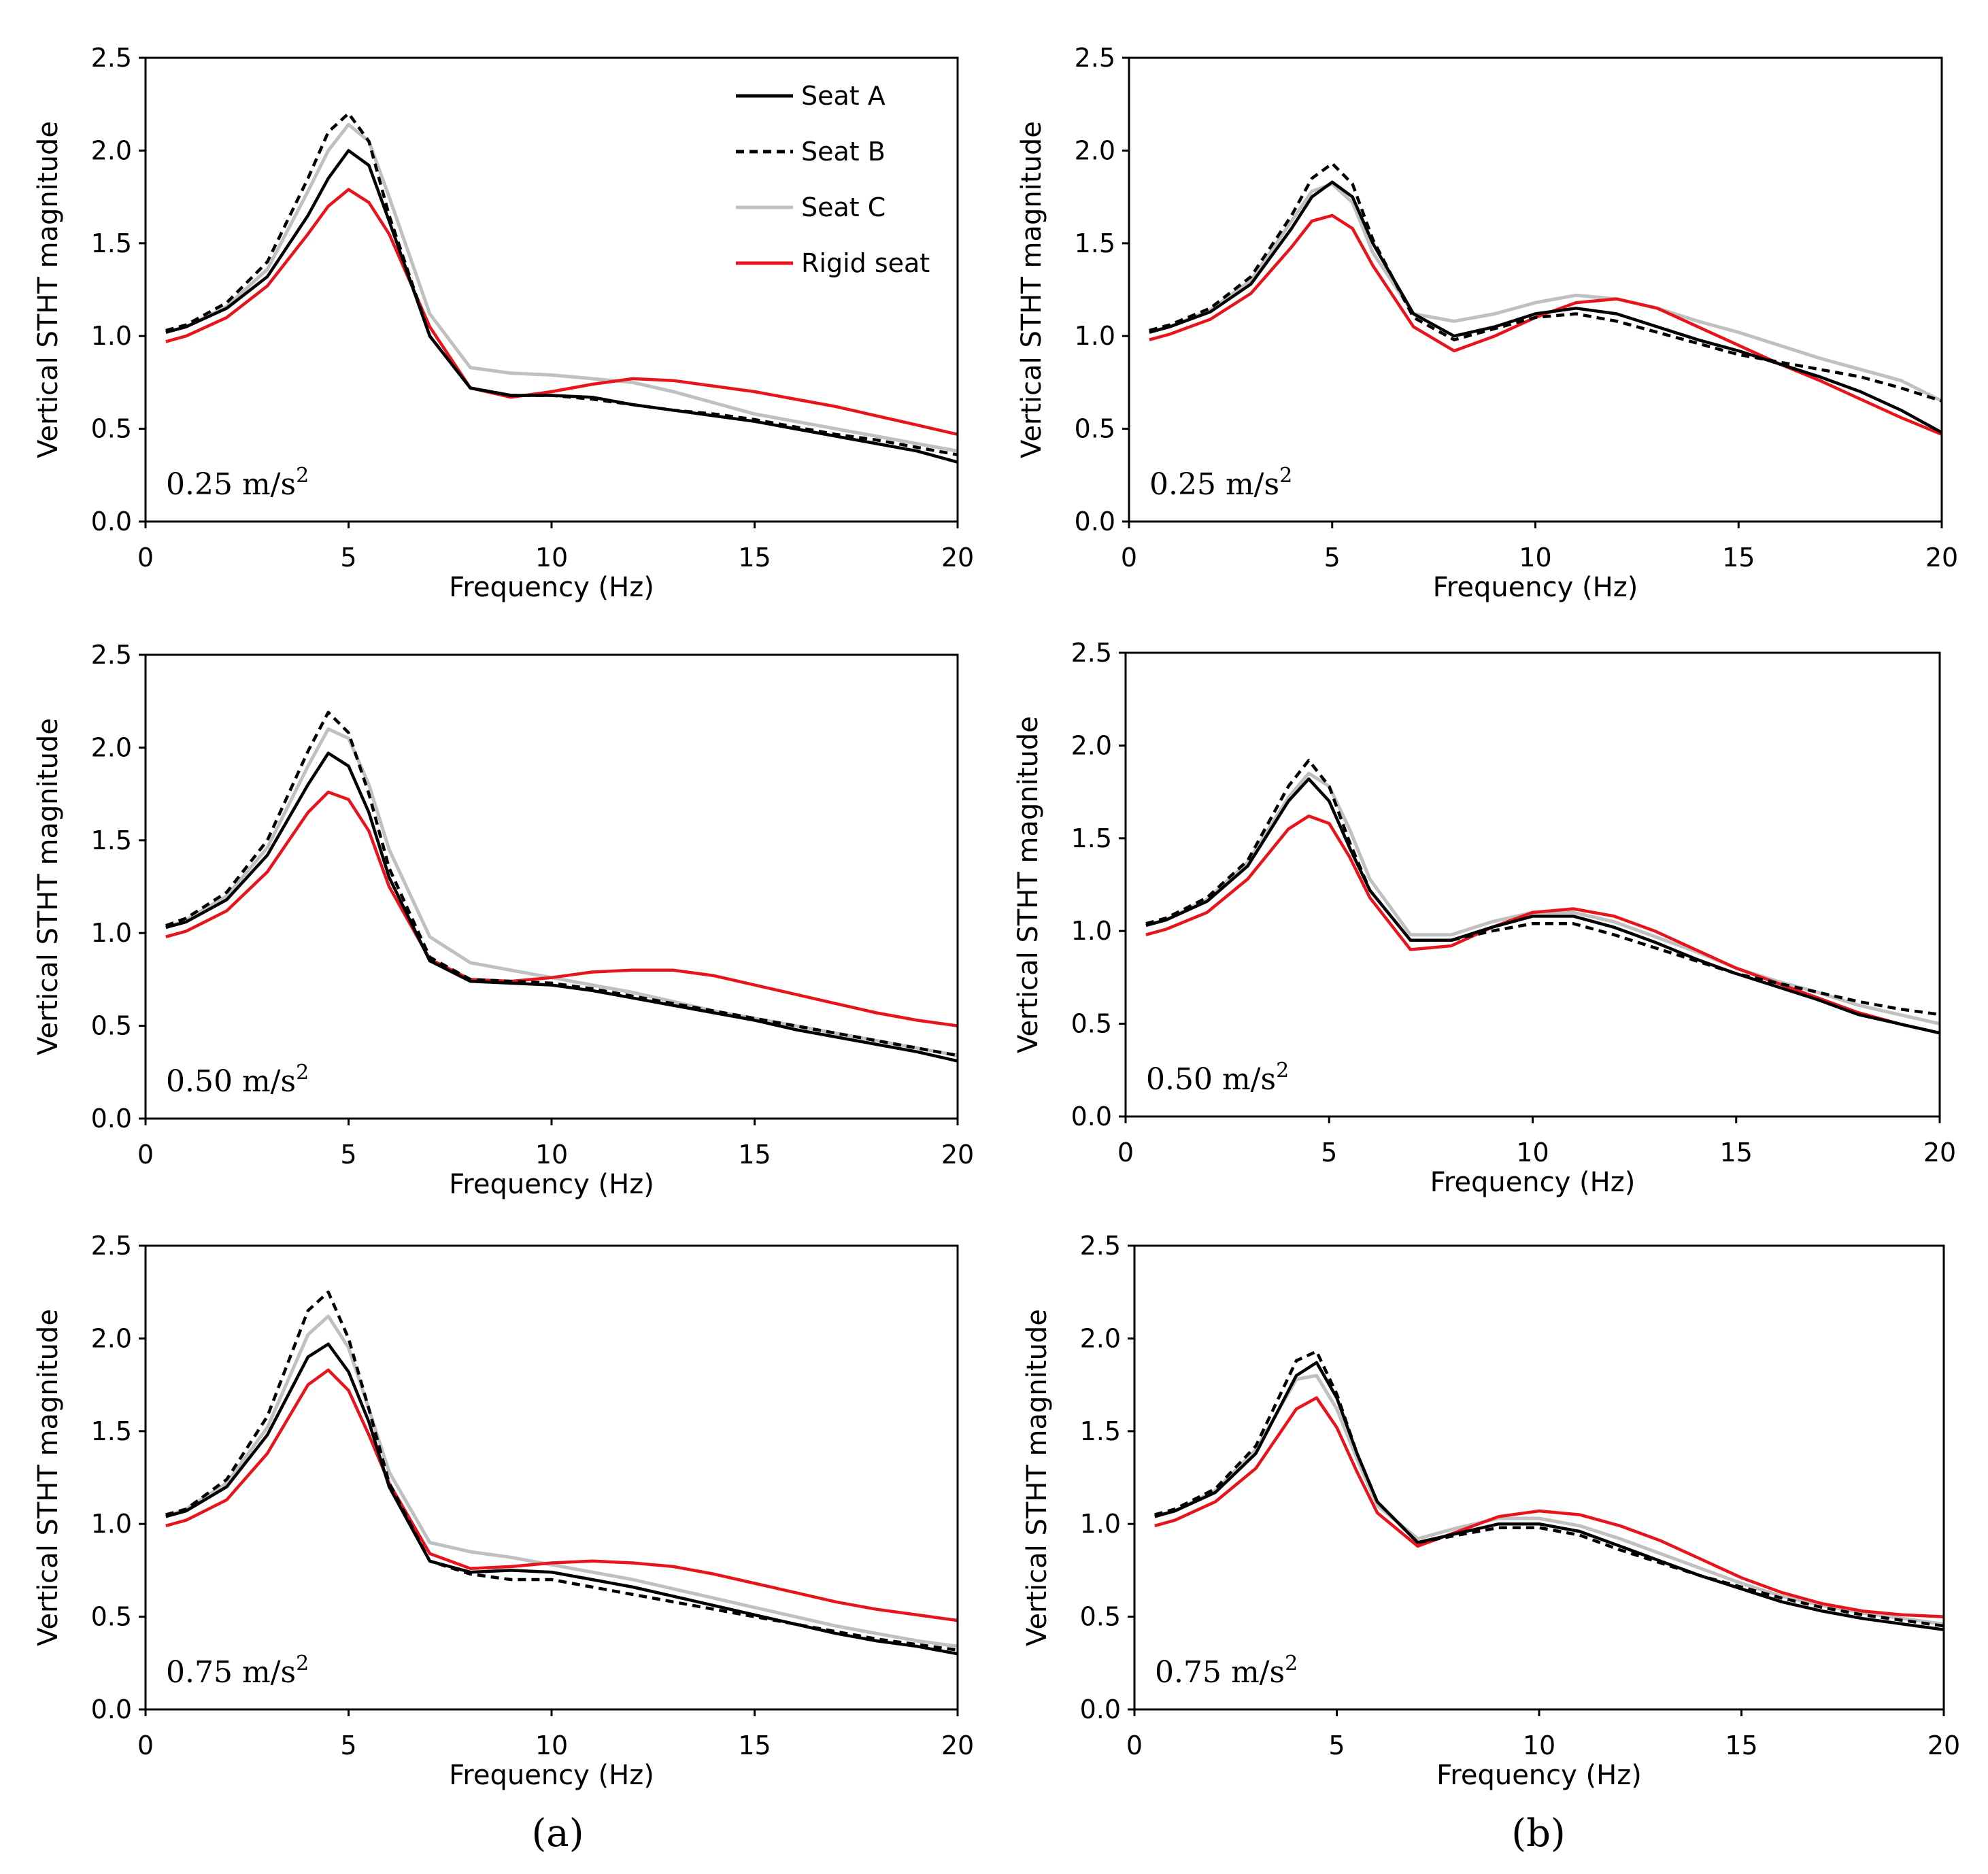 This screenshot has height=1874, width=1988. Describe the element at coordinates (1539, 1776) in the screenshot. I see `x-axis-label: Frequency (Hz)` at that location.